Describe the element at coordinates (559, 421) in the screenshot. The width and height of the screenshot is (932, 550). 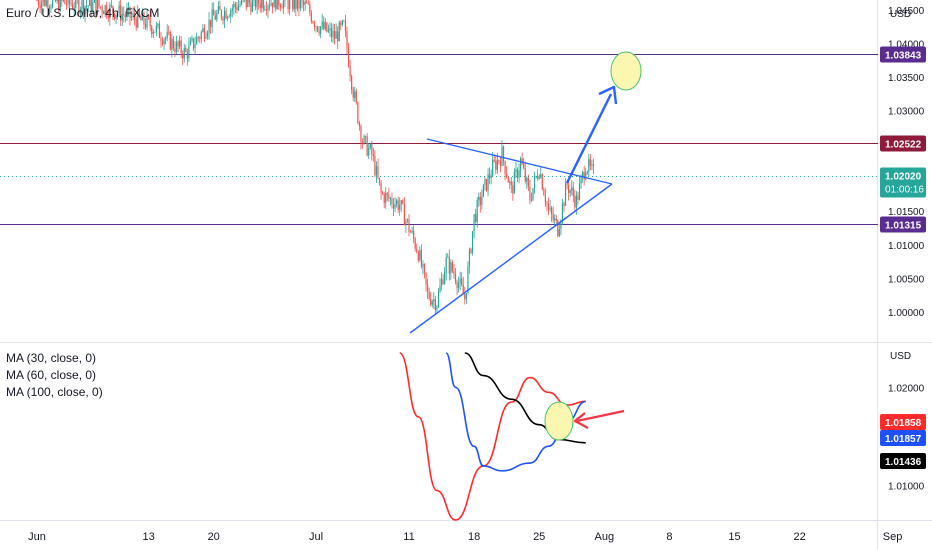
I see `crossover-circle` at that location.